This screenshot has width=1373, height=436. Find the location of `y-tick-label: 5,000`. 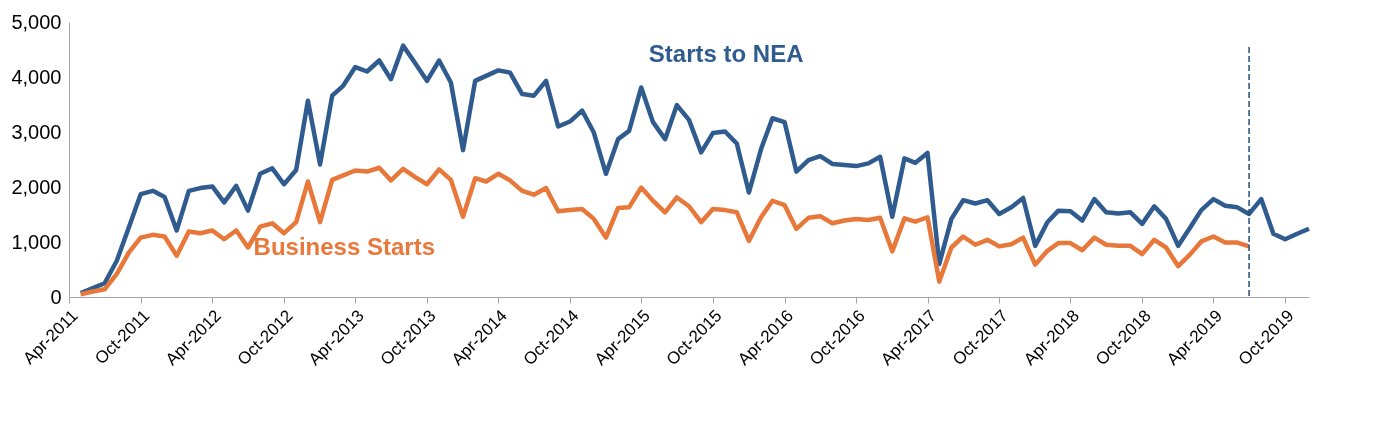

y-tick-label: 5,000 is located at coordinates (36, 21).